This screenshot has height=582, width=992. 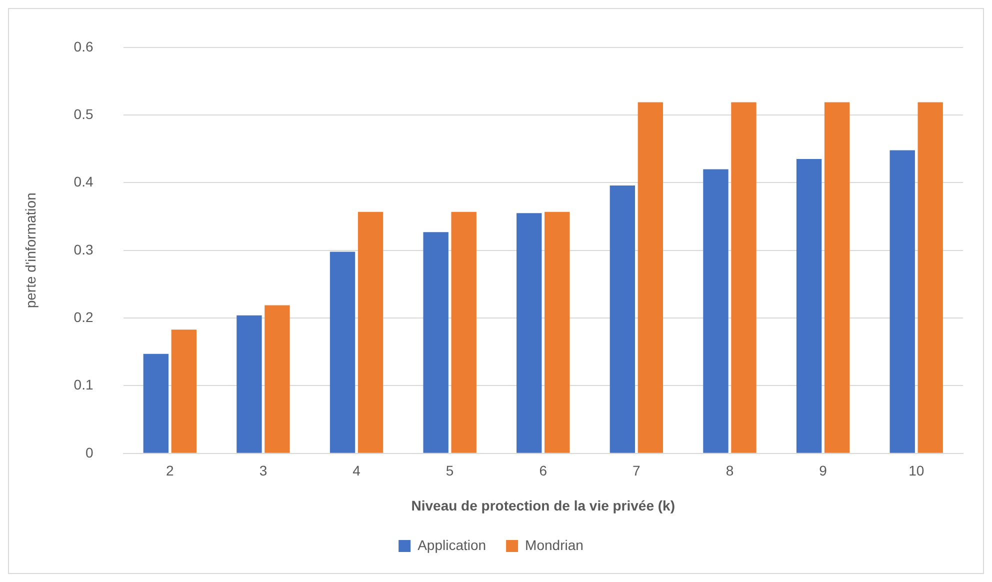 What do you see at coordinates (84, 114) in the screenshot?
I see `y-tick-label: 0.5` at bounding box center [84, 114].